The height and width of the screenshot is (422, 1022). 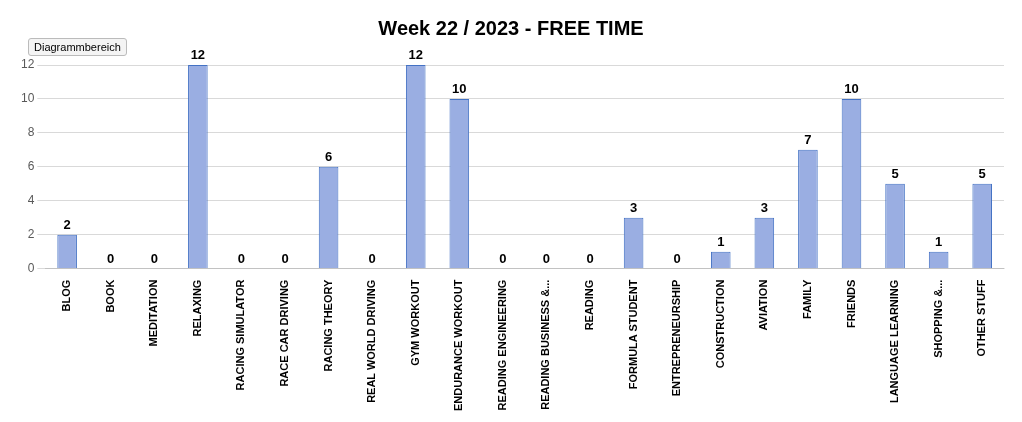 What do you see at coordinates (153, 313) in the screenshot?
I see `x-tick-label: MEDITATION` at bounding box center [153, 313].